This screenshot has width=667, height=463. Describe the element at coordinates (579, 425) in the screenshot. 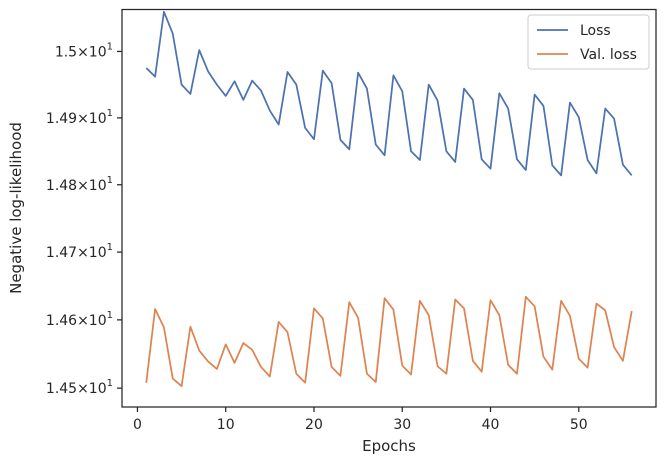

I see `x-tick-label: 50` at that location.